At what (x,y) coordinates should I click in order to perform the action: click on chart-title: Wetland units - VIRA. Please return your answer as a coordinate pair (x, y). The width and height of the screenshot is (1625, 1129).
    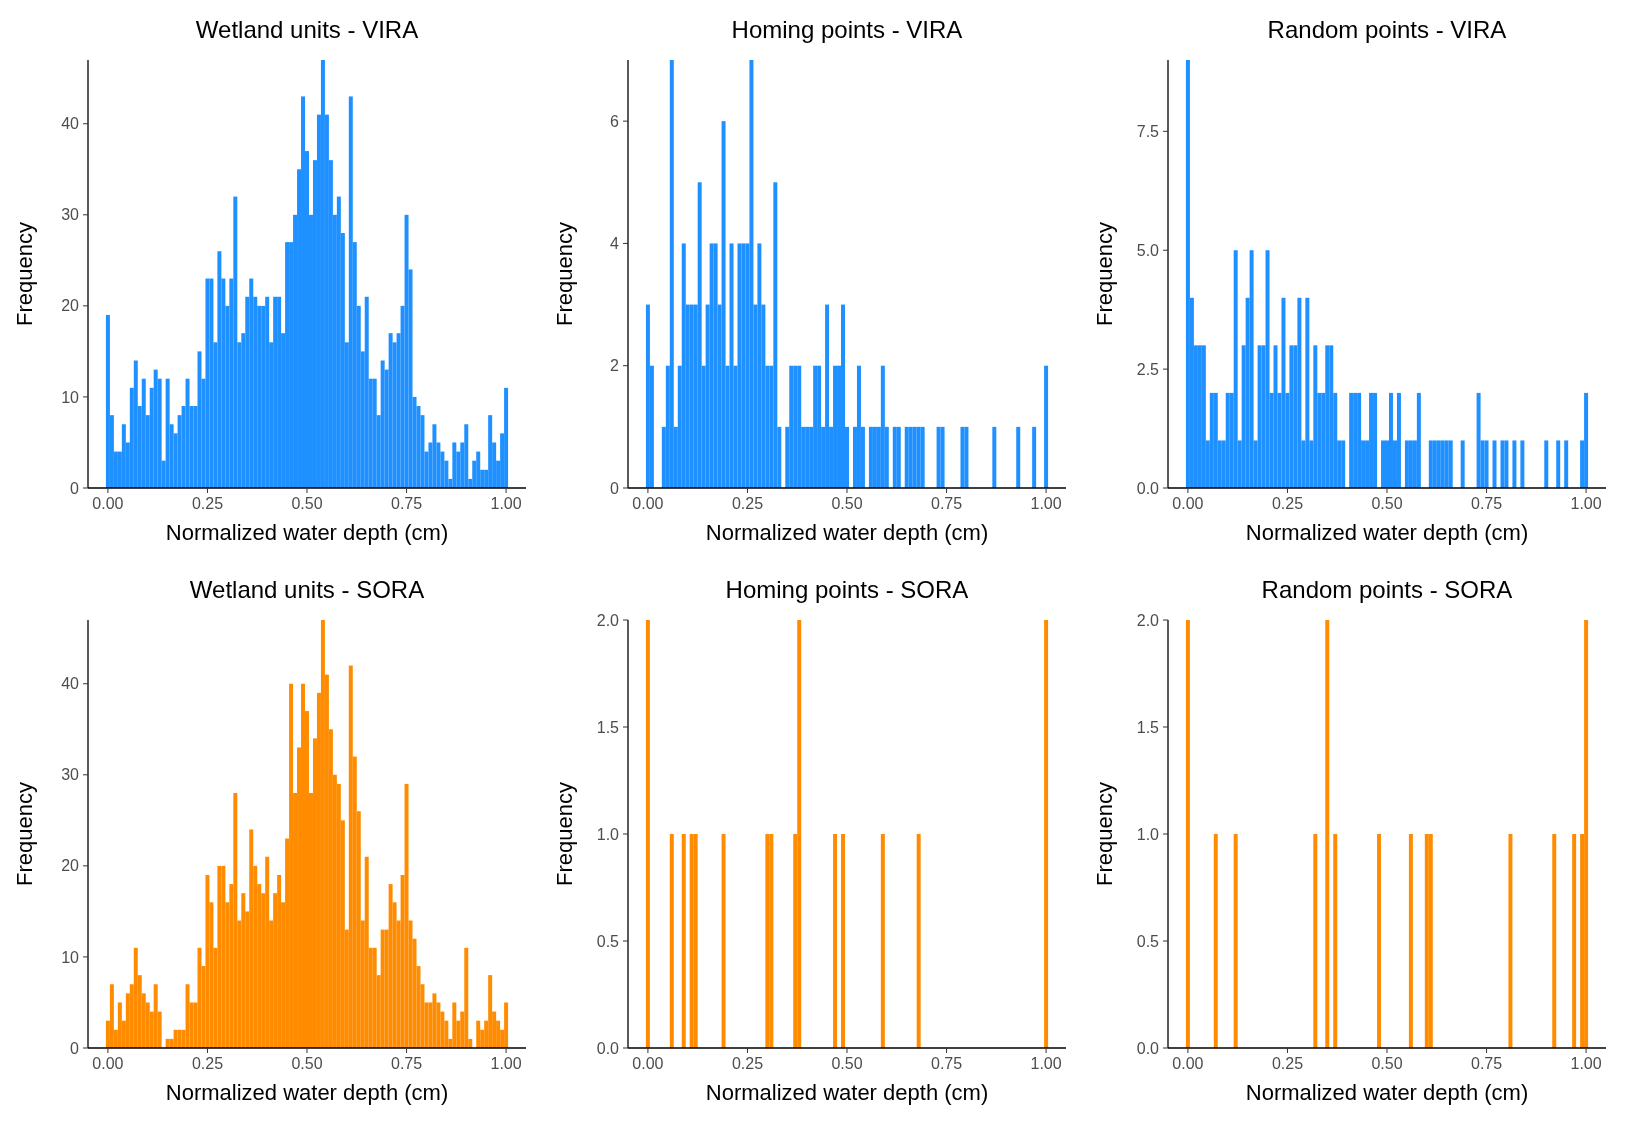
    Looking at the image, I should click on (307, 29).